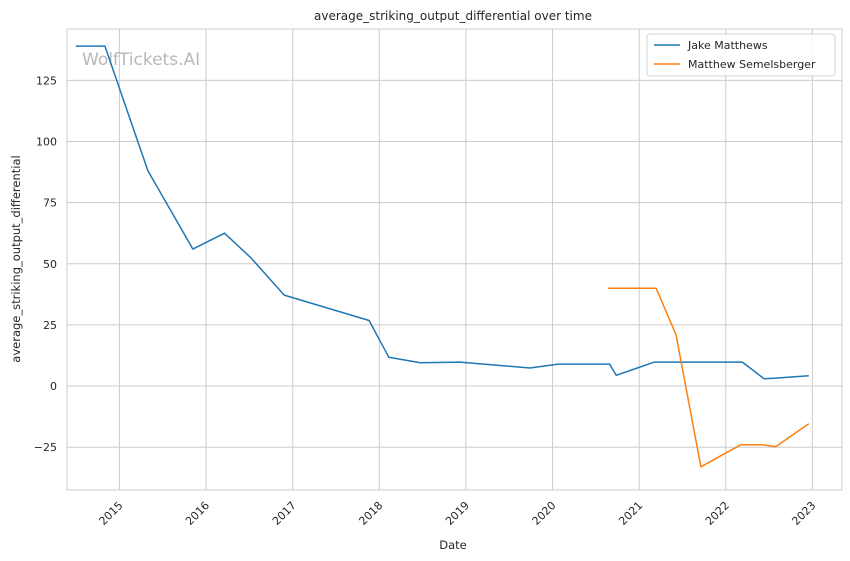  What do you see at coordinates (717, 513) in the screenshot?
I see `x-tick-label: 2022` at bounding box center [717, 513].